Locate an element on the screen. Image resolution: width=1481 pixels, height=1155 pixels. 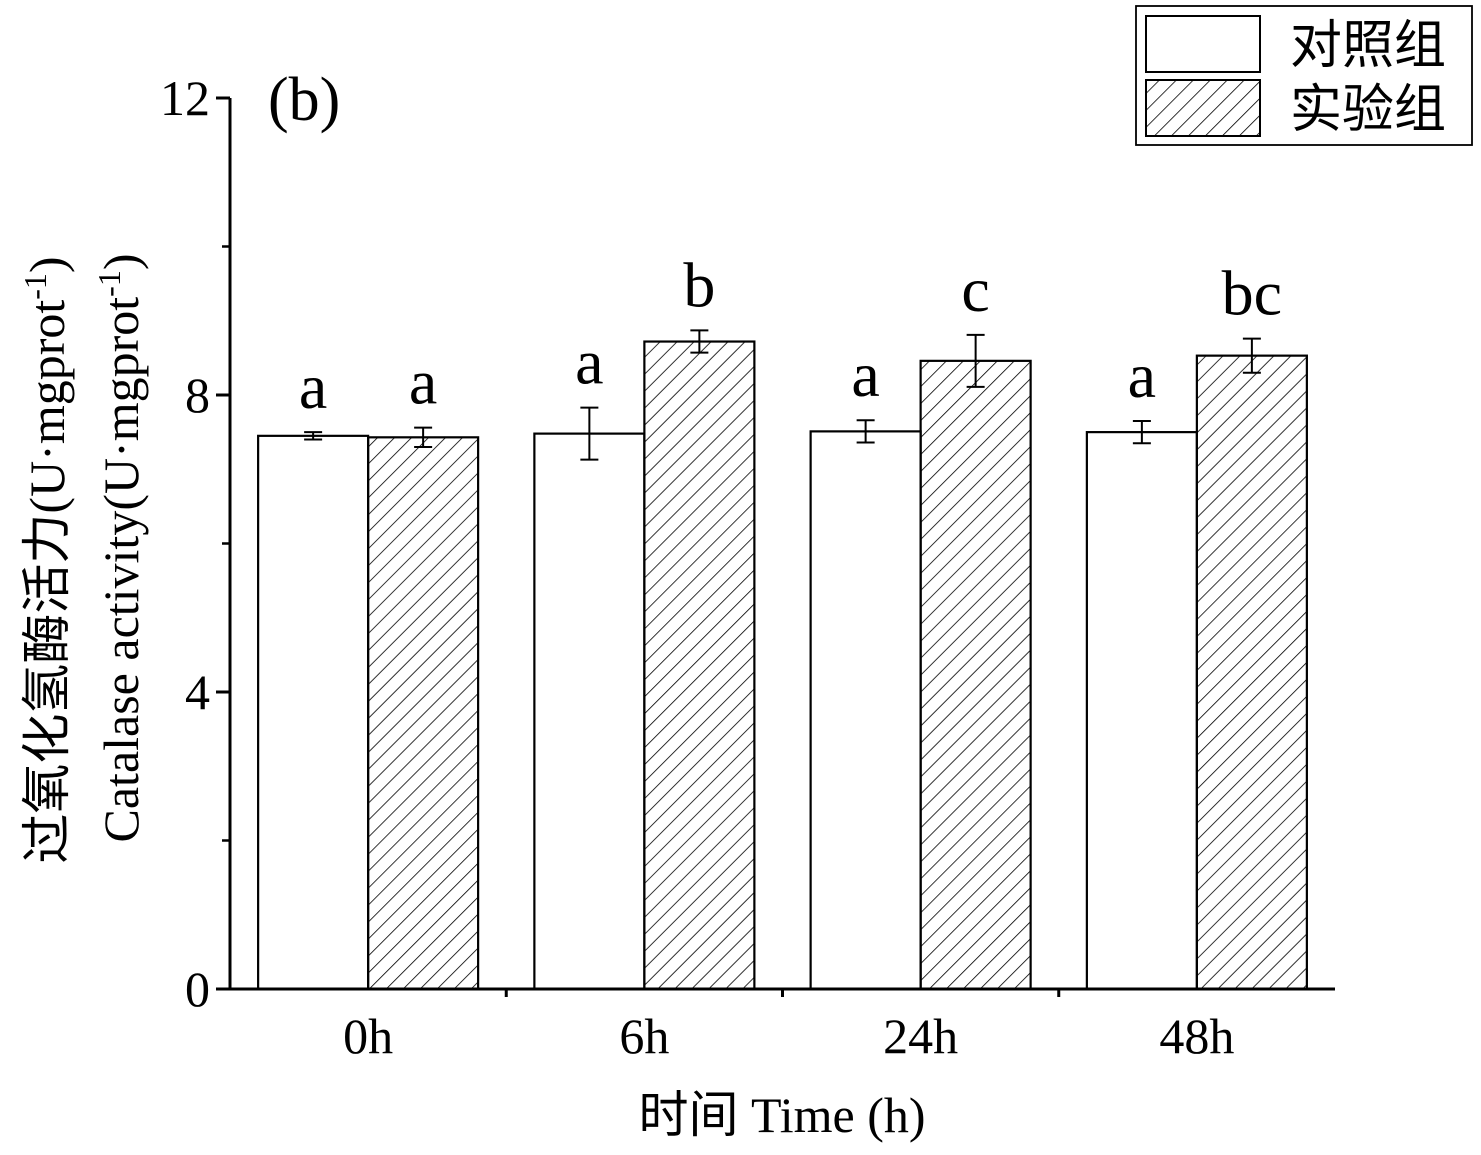
error-bars is located at coordinates (782, 395).